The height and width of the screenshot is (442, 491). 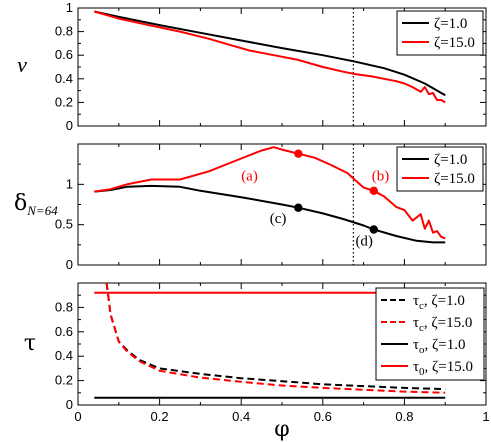 What do you see at coordinates (64, 78) in the screenshot?
I see `panel-v-ytick-label: 0.4` at bounding box center [64, 78].